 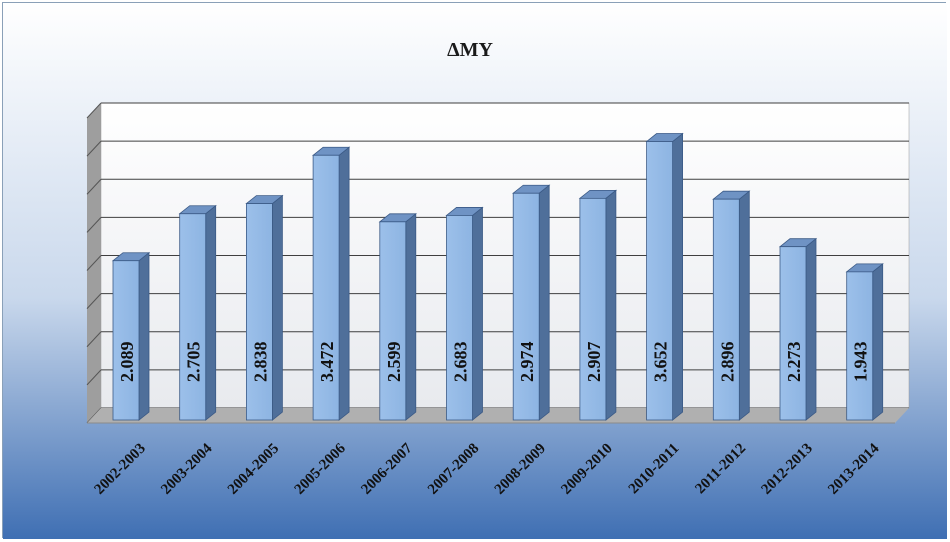 I want to click on value-label: 2.089, so click(x=127, y=362).